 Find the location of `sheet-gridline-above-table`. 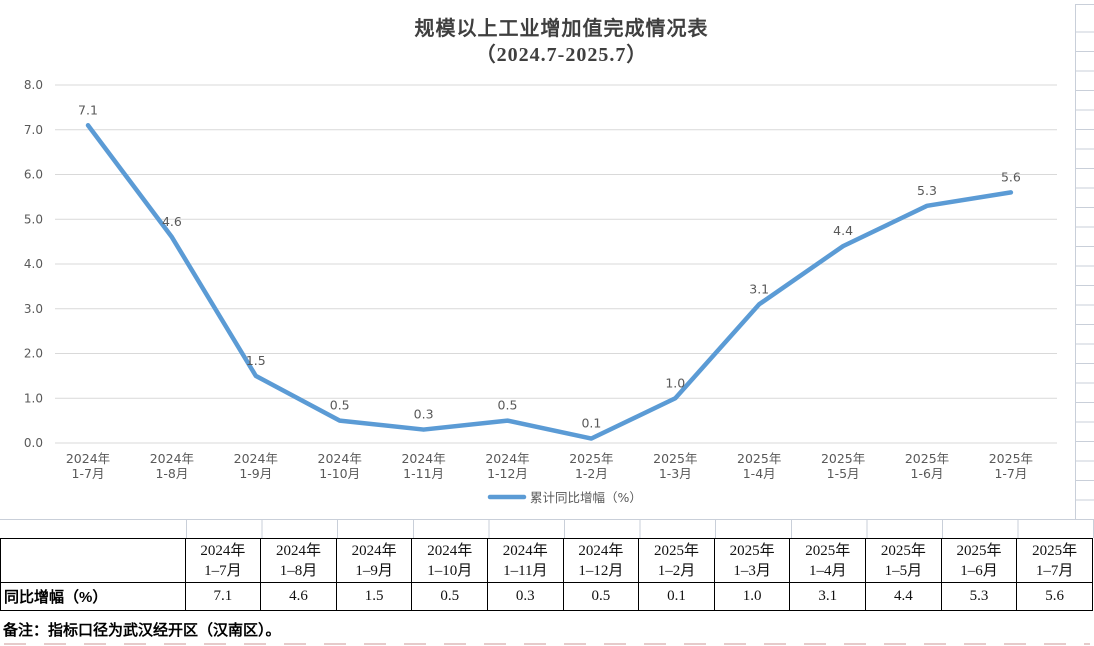

sheet-gridline-above-table is located at coordinates (547, 519).